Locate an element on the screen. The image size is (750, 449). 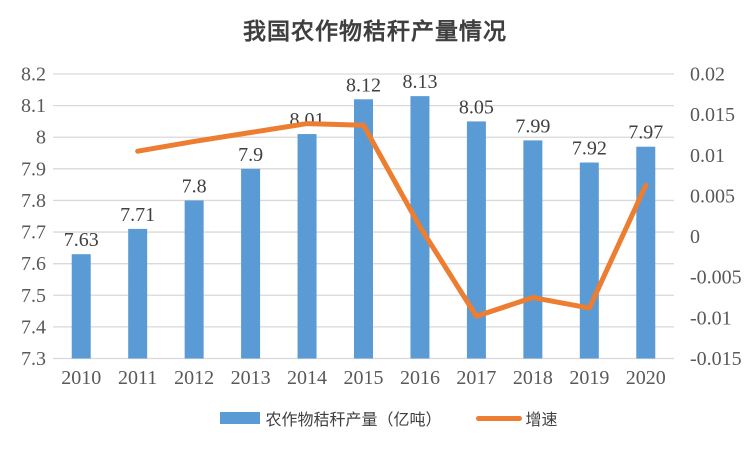
legend-bar-label: 农作物秸秆产量（亿吨） is located at coordinates (353, 420).